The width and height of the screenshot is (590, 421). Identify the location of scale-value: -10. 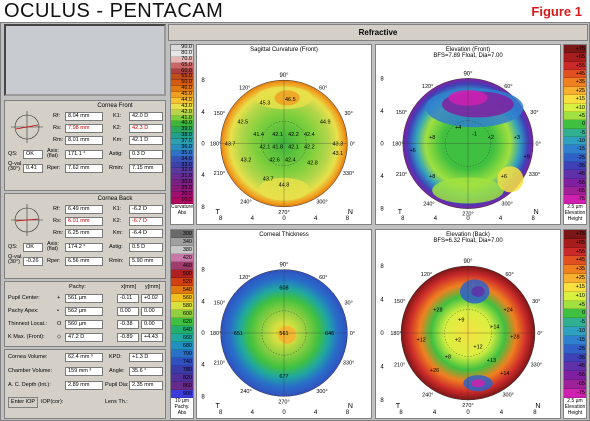
(575, 141).